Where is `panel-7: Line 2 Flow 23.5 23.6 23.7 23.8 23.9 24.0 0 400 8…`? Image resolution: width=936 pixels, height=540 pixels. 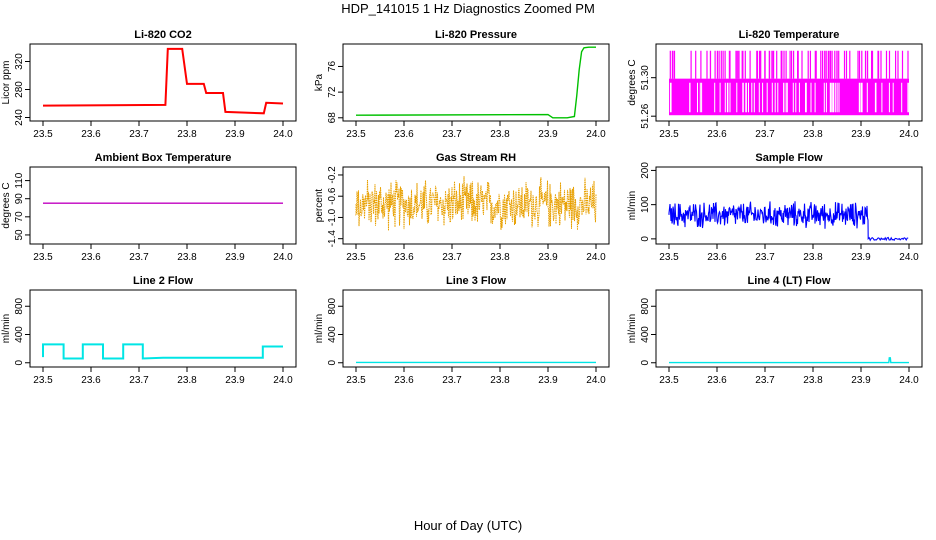 panel-7: Line 2 Flow 23.5 23.6 23.7 23.8 23.9 24.0 0 400 8… is located at coordinates (149, 330).